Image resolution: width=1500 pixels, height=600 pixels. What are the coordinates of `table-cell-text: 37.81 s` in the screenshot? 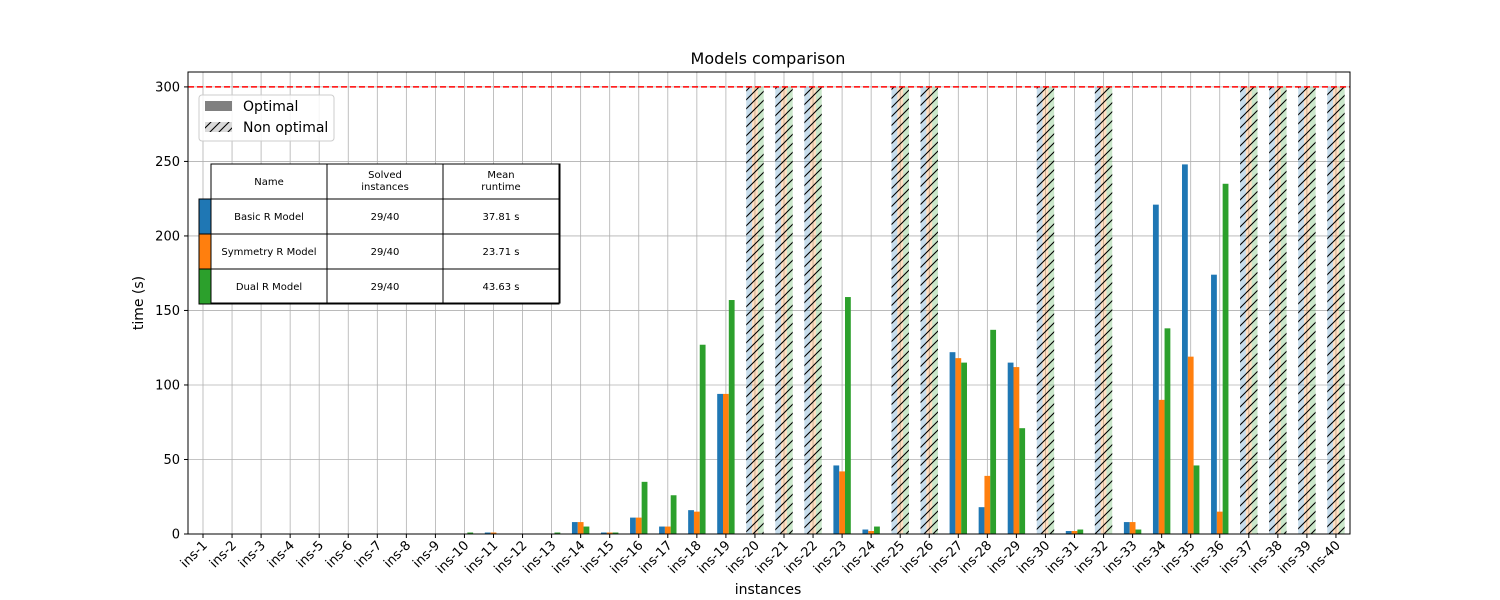 It's located at (500, 217).